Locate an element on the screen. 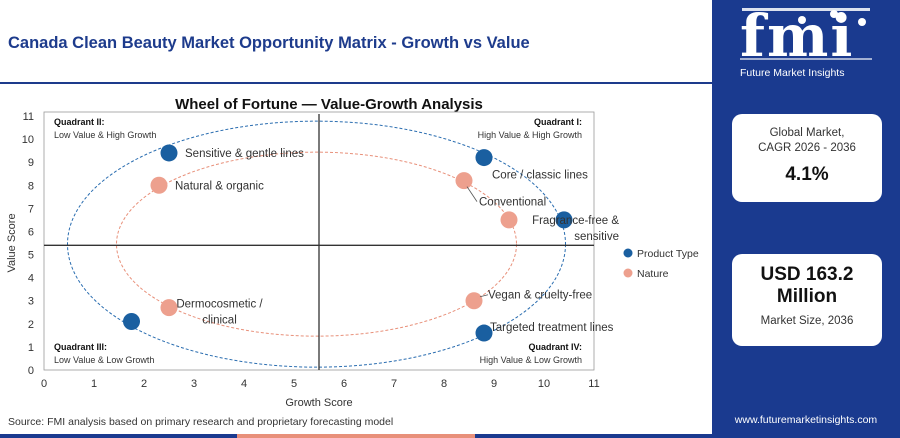  y-tick-label: 7 is located at coordinates (31, 209).